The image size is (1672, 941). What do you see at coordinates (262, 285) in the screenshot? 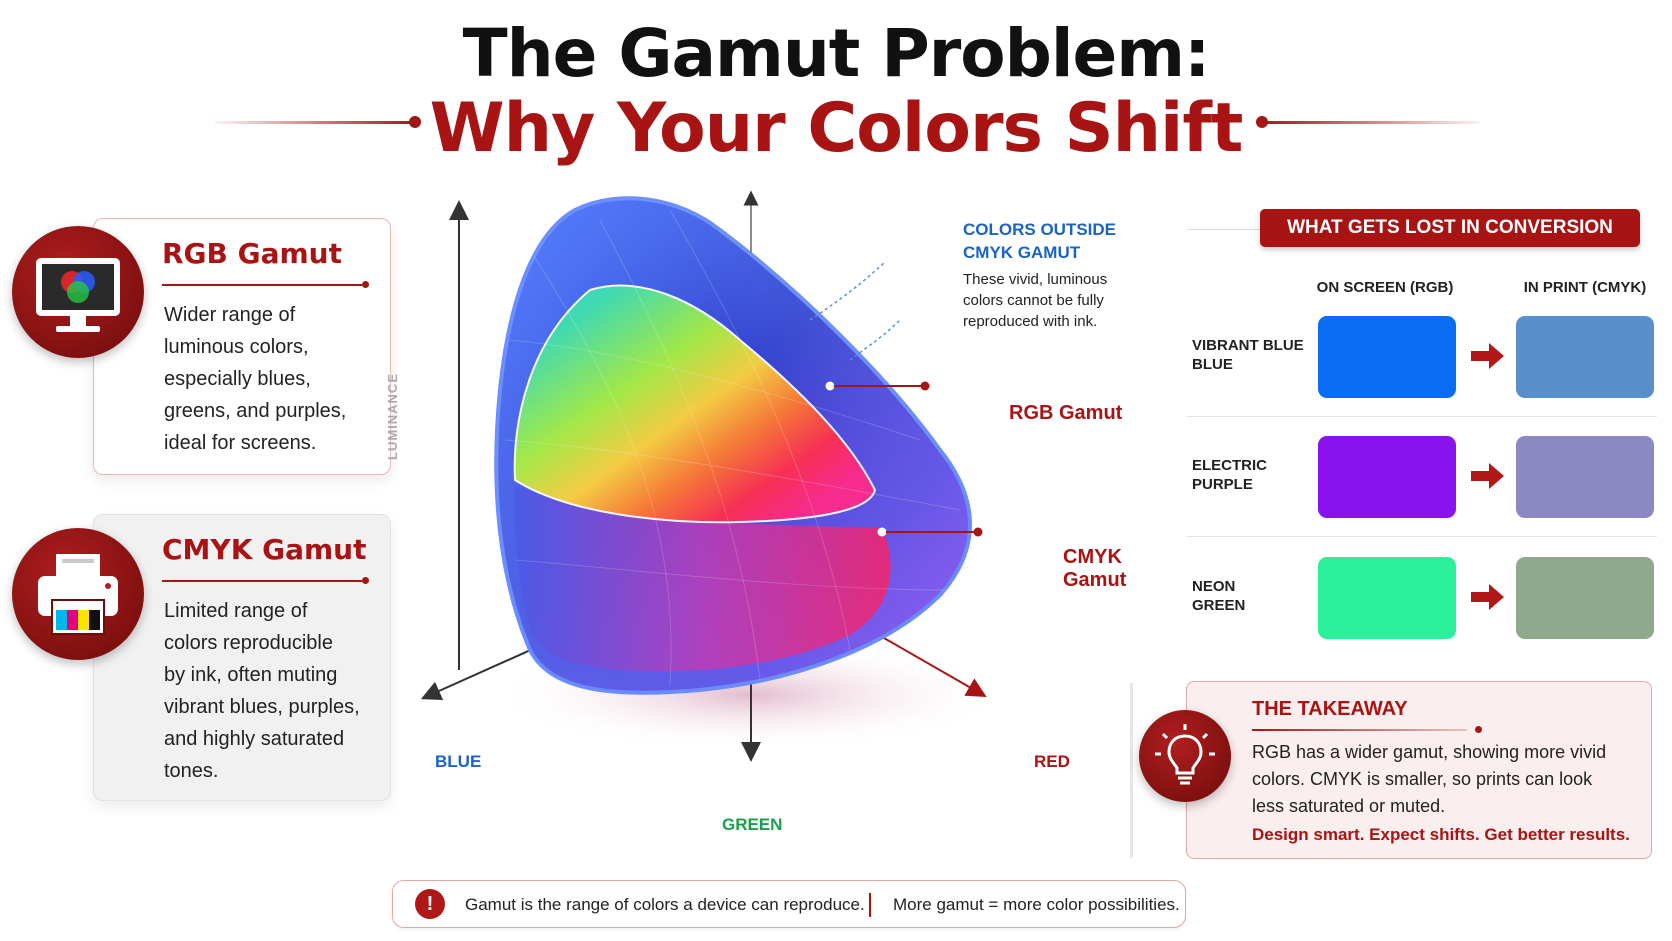
I see `rgb-card-rule` at bounding box center [262, 285].